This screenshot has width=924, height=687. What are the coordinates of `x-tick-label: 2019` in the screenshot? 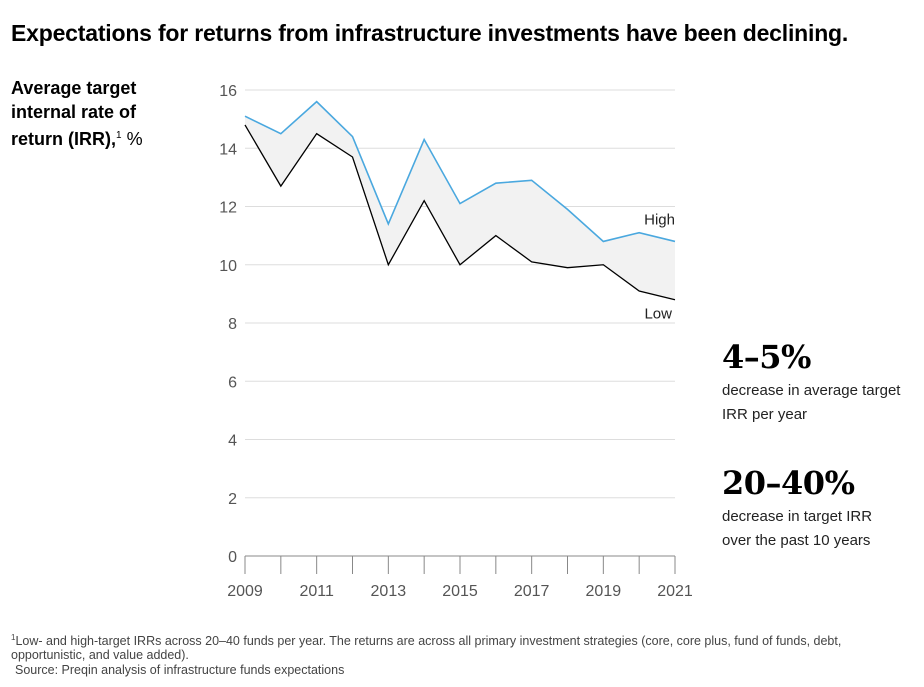 It's located at (604, 591).